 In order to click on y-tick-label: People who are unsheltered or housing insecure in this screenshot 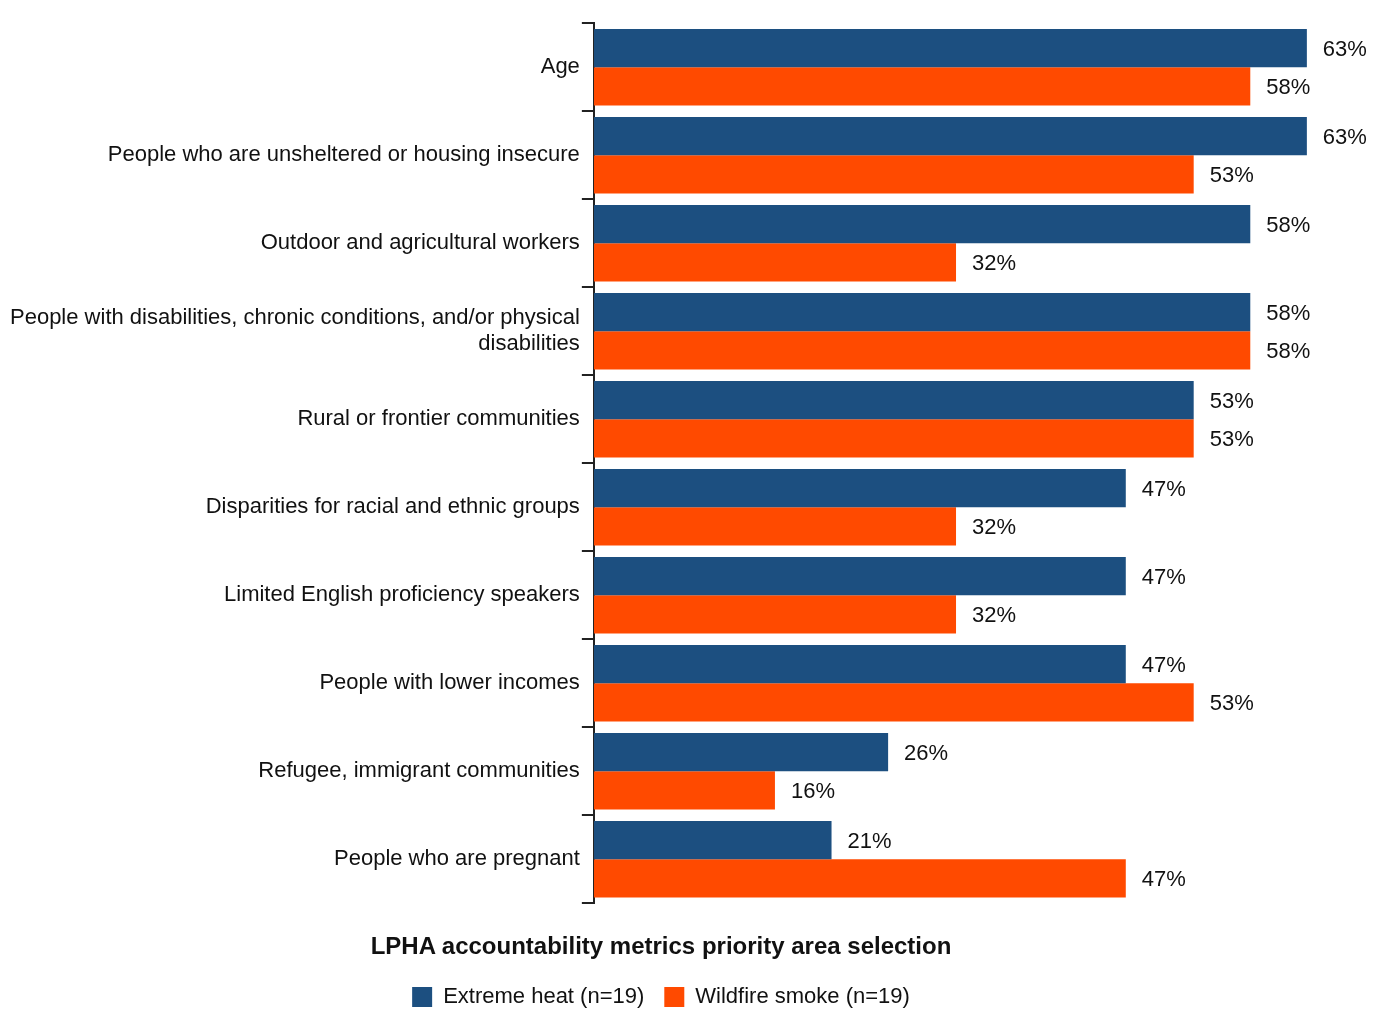, I will do `click(343, 154)`.